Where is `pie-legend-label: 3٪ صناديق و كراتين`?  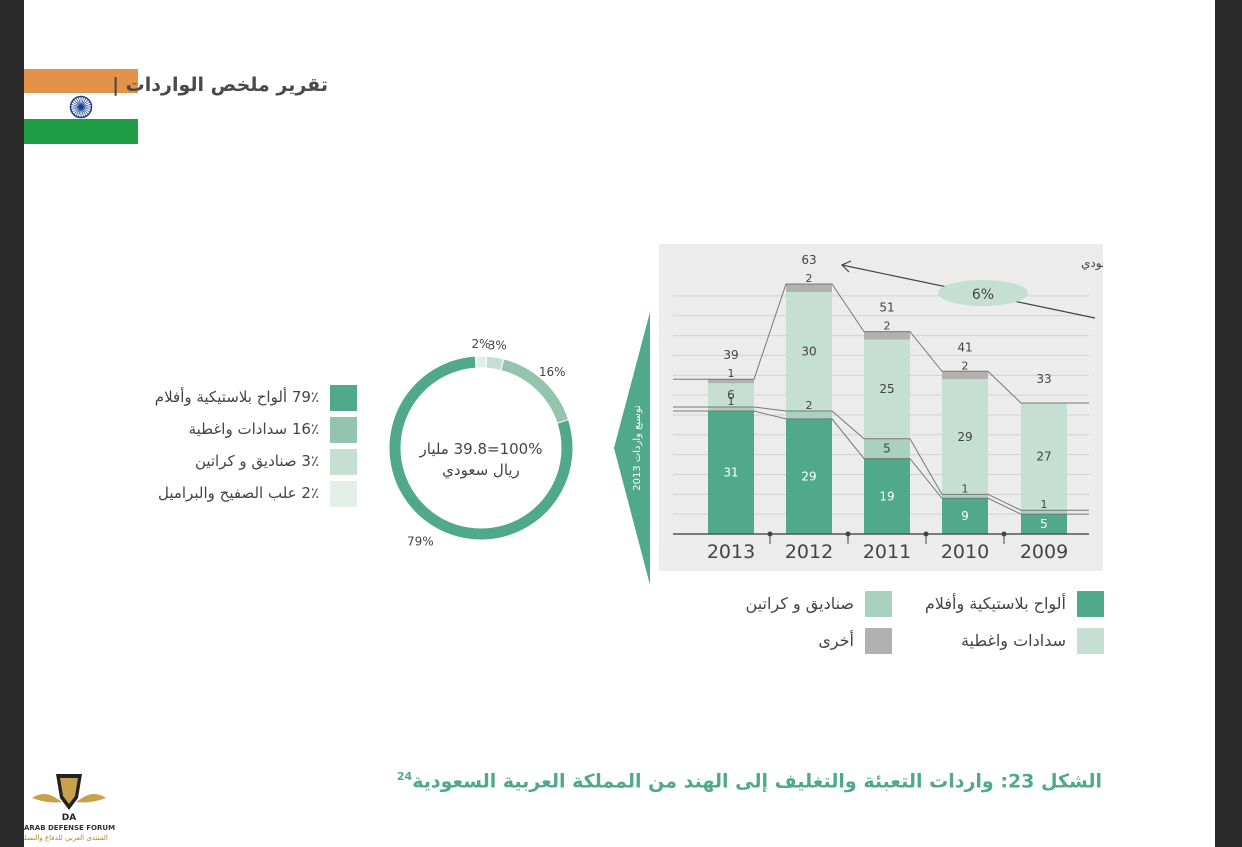
pie-legend-label: 3٪ صناديق و كراتين is located at coordinates (256, 461).